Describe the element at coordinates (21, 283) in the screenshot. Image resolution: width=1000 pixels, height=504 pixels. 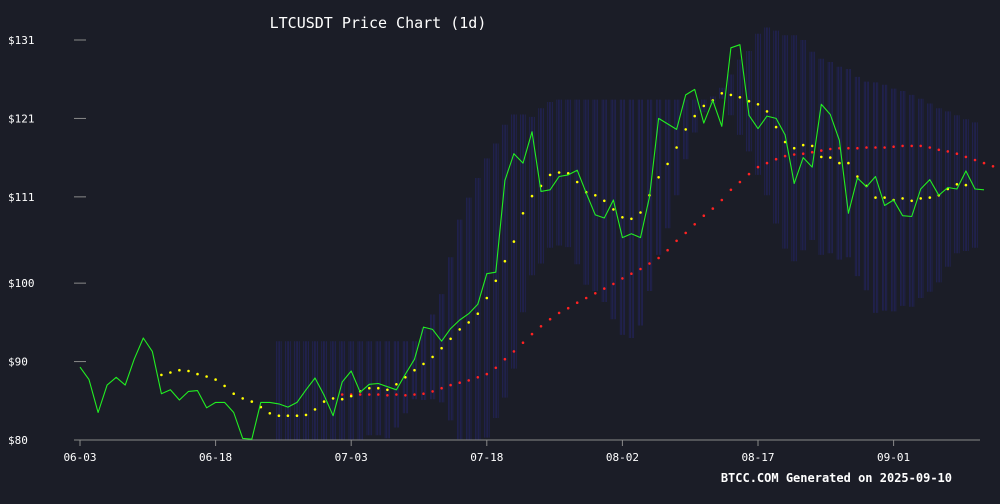
I see `y-tick-label: $100` at that location.